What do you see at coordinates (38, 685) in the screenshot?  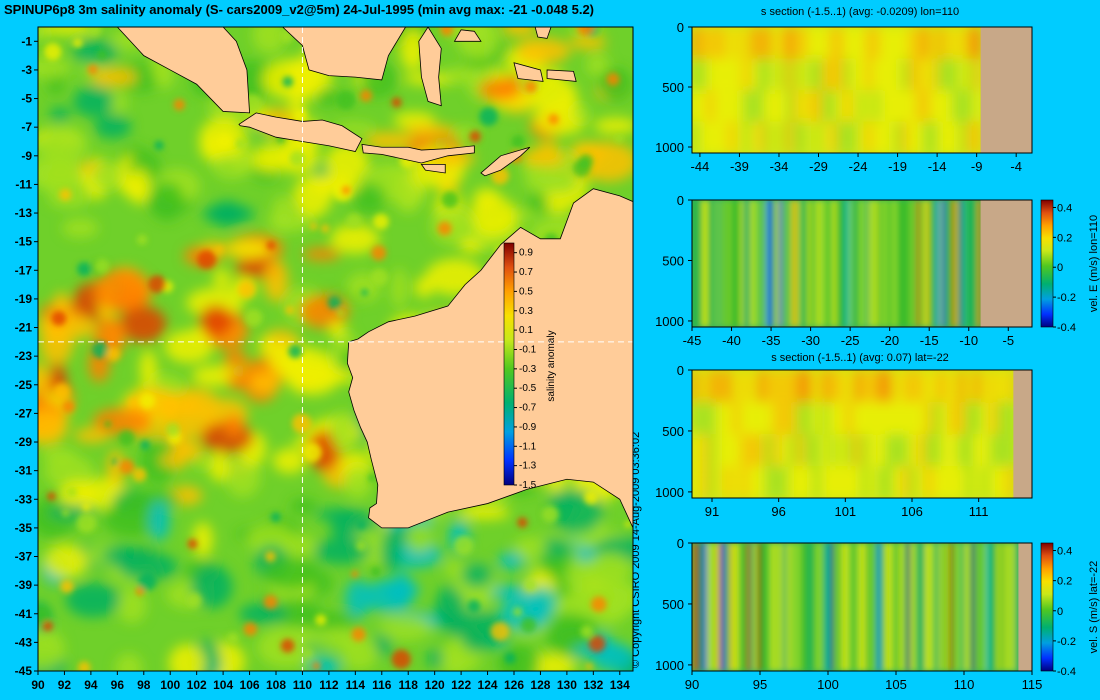 I see `map-xtick-label: 90` at bounding box center [38, 685].